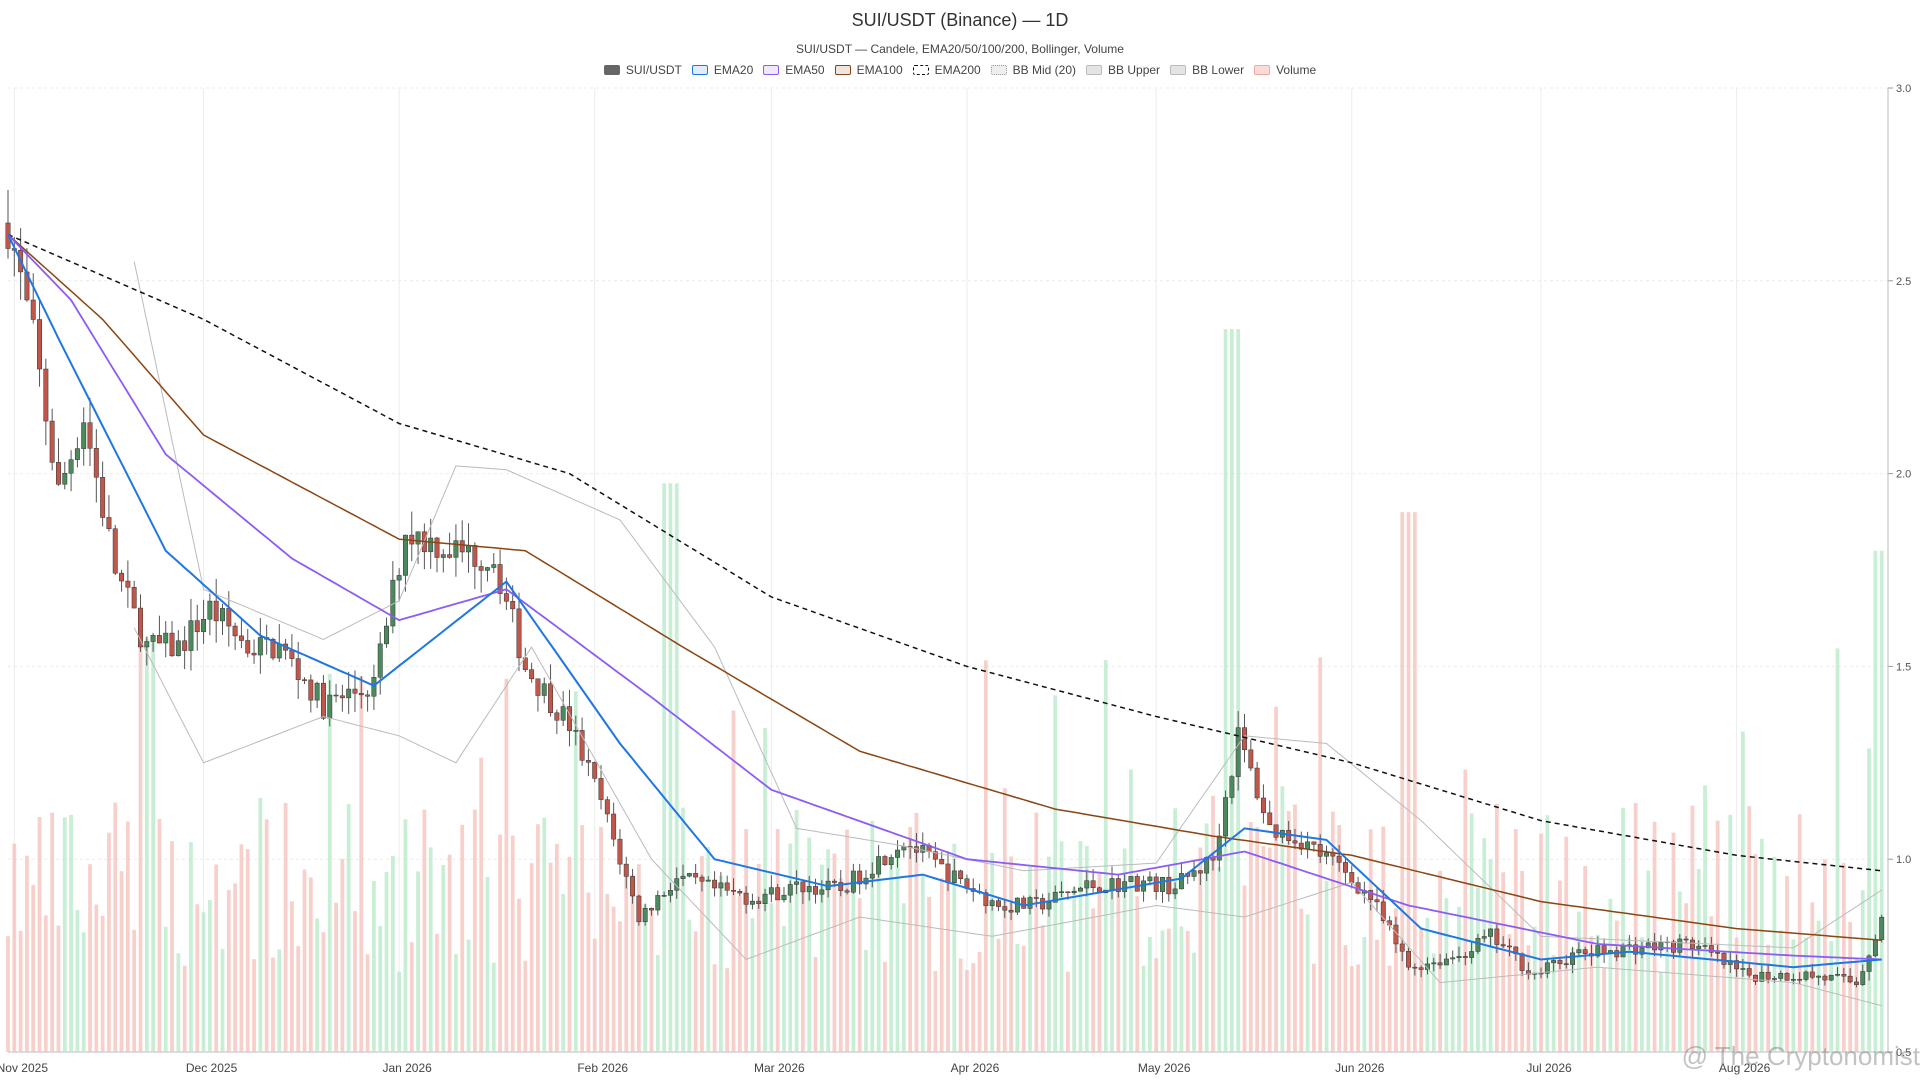  I want to click on legend-label: SUI/USDT, so click(653, 70).